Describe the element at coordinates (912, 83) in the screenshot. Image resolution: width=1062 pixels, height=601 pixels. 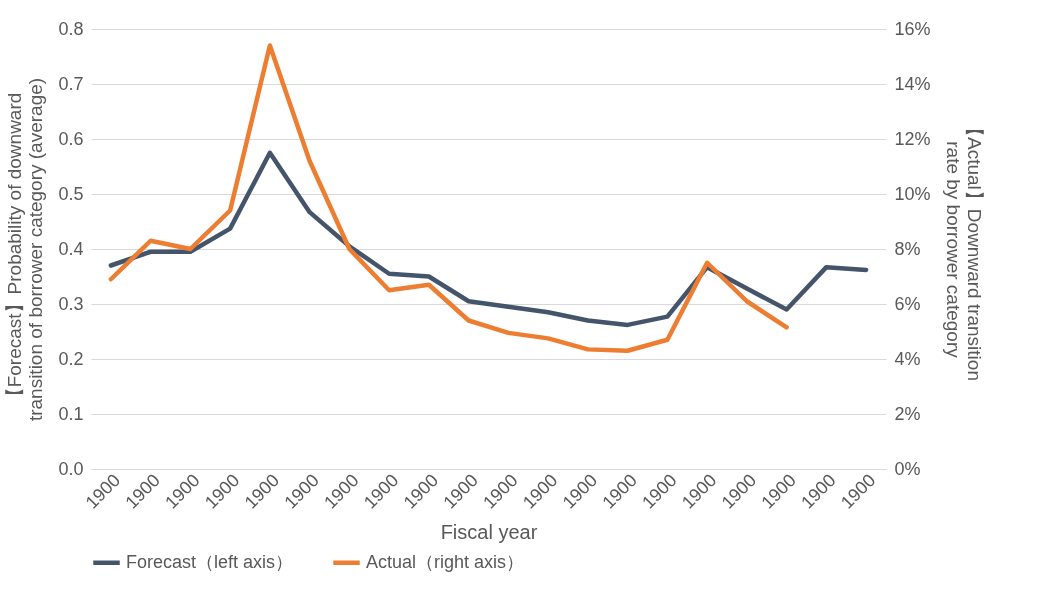
I see `y2-tick-label: 14%` at that location.